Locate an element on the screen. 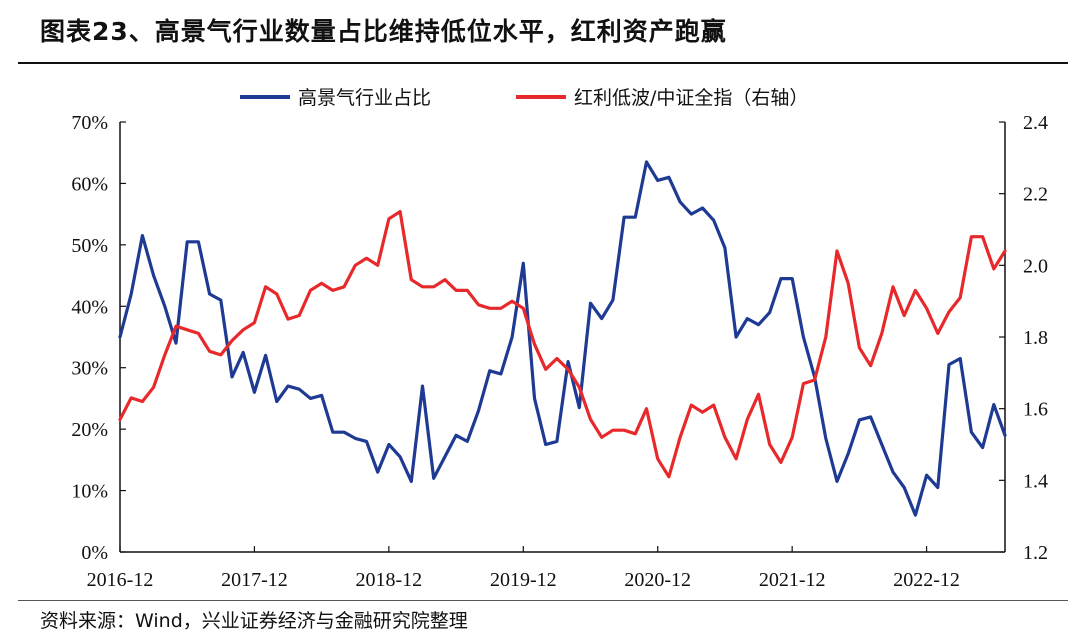 The height and width of the screenshot is (643, 1080). left-axis: 0% 10% 20% 30% 40% 50% 60% 70% is located at coordinates (98, 338).